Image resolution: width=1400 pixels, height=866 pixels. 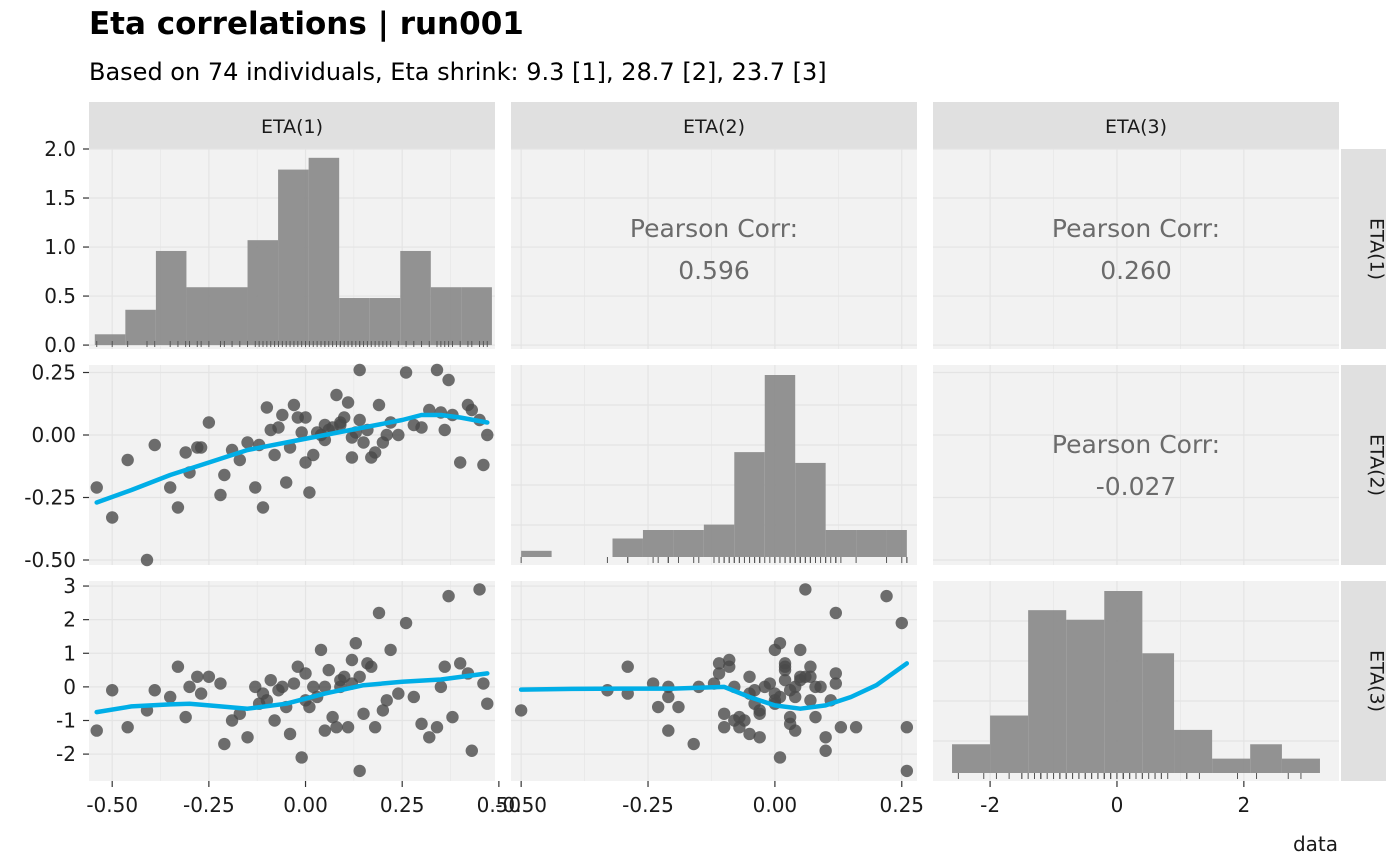 What do you see at coordinates (714, 228) in the screenshot?
I see `pearson-corr-label: Pearson Corr:` at bounding box center [714, 228].